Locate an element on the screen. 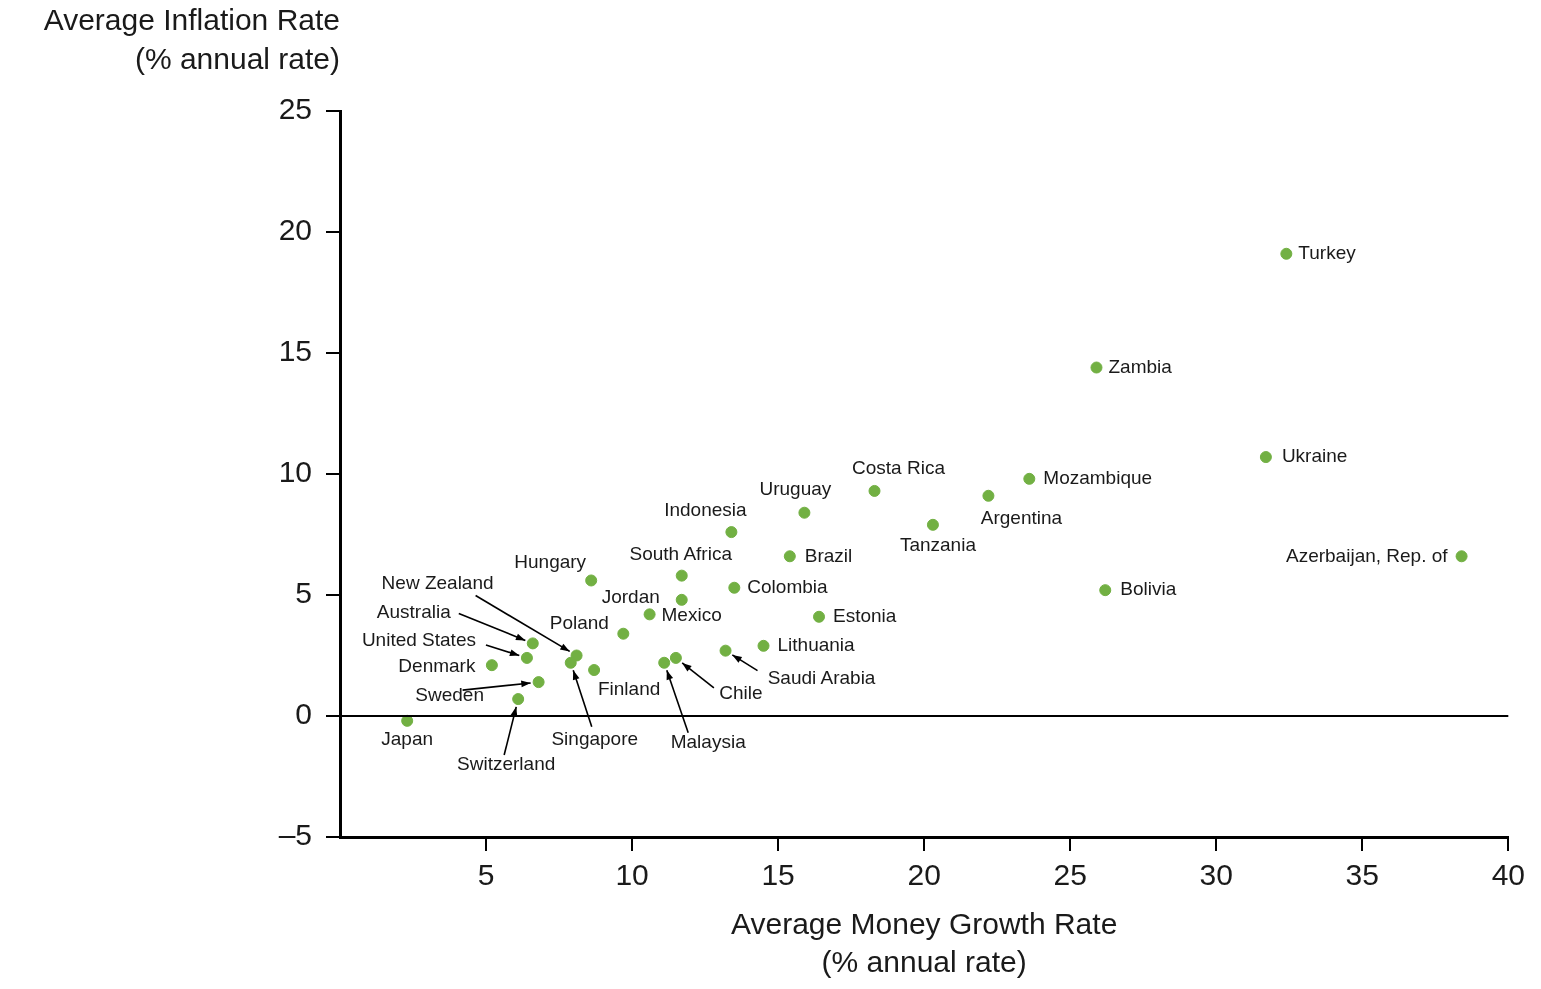 The width and height of the screenshot is (1541, 989). annotation: Azerbaijan, Rep. of is located at coordinates (1367, 555).